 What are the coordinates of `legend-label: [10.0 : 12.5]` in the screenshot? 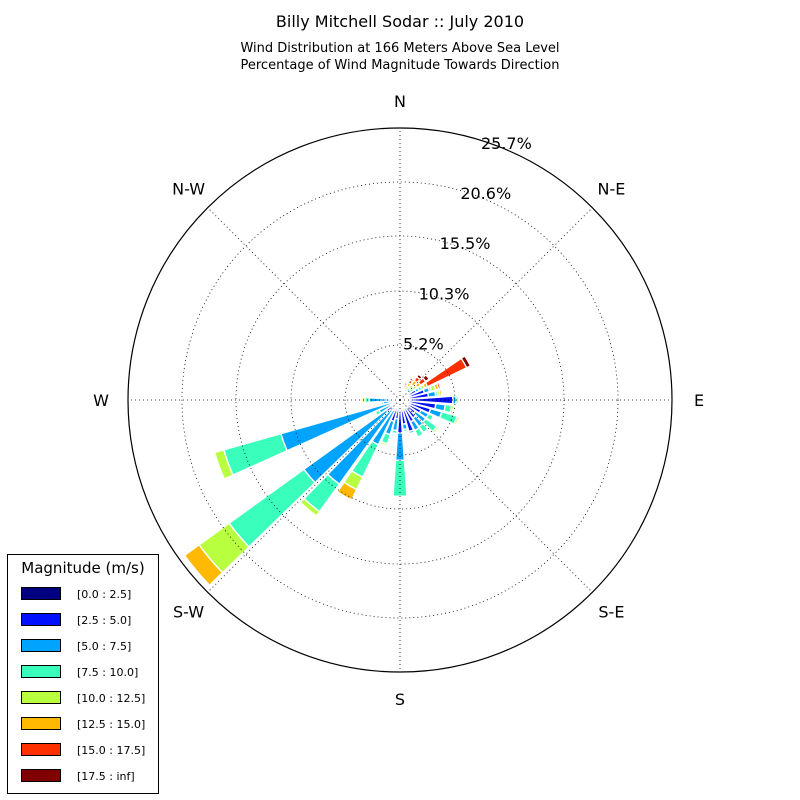 It's located at (111, 698).